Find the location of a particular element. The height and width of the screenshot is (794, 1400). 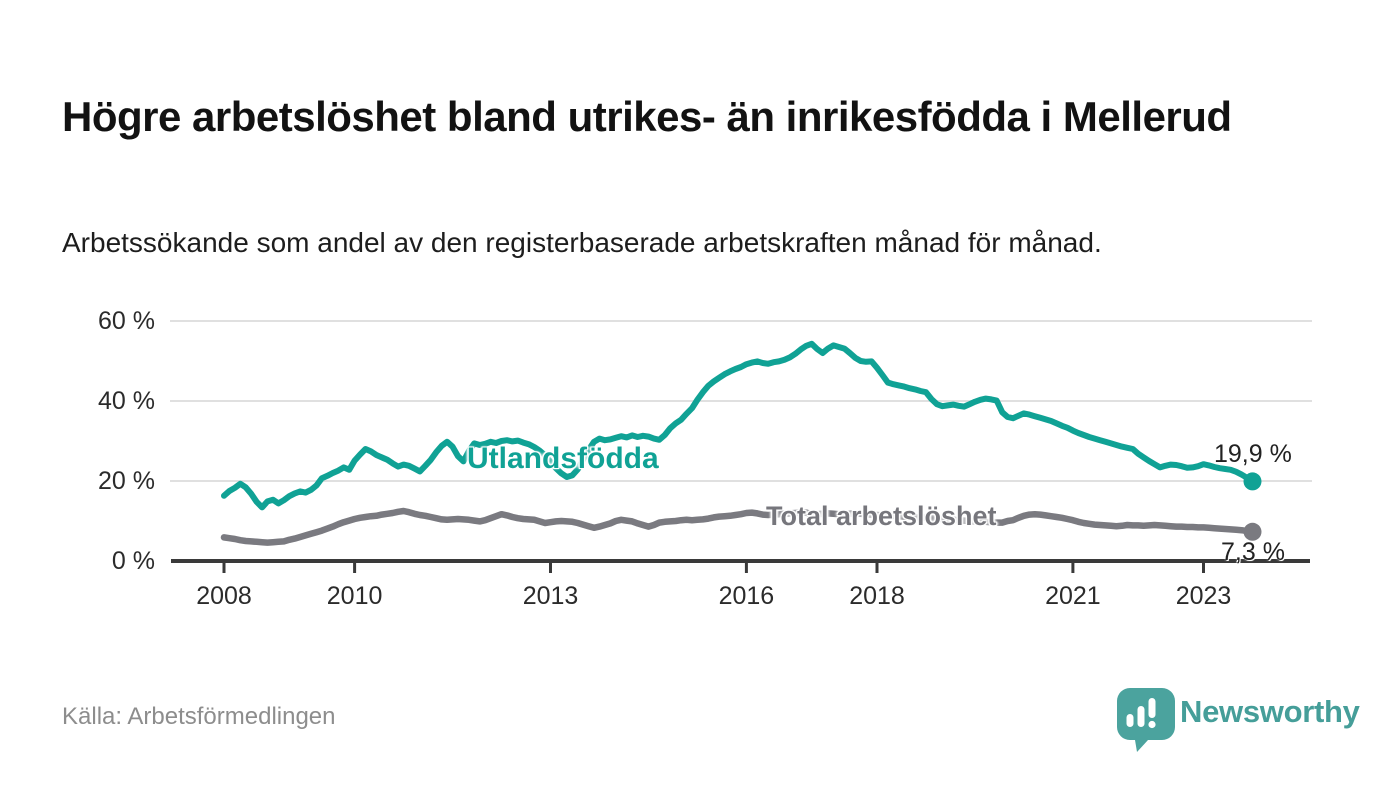

end-value-label-total: 7,3 % is located at coordinates (1253, 552).